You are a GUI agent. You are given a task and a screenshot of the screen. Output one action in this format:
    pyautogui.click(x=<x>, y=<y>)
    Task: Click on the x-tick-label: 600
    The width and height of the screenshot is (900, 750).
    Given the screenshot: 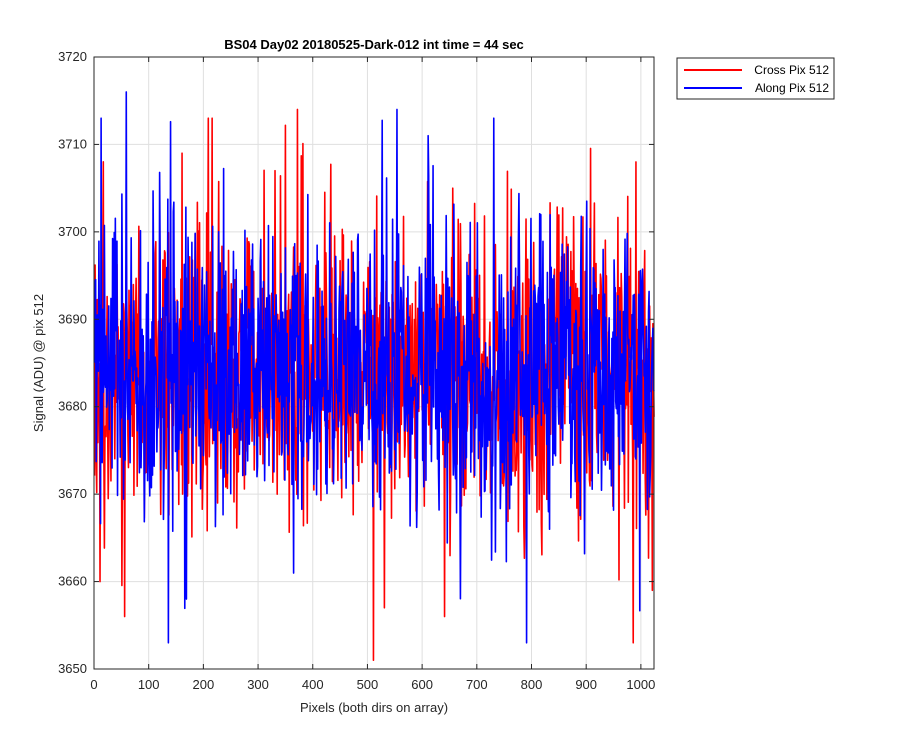 What is the action you would take?
    pyautogui.click(x=422, y=684)
    